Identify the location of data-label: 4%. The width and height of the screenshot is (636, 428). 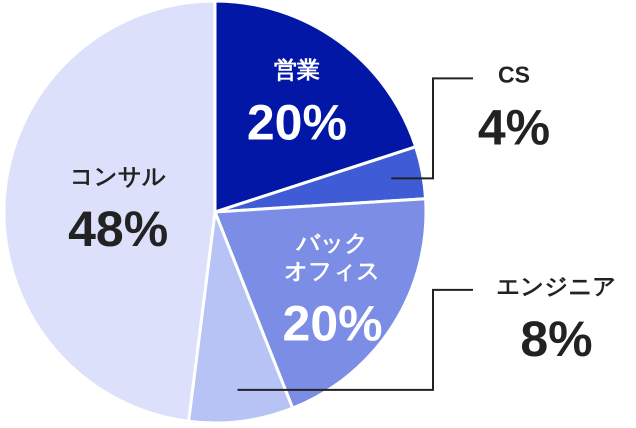
(514, 127).